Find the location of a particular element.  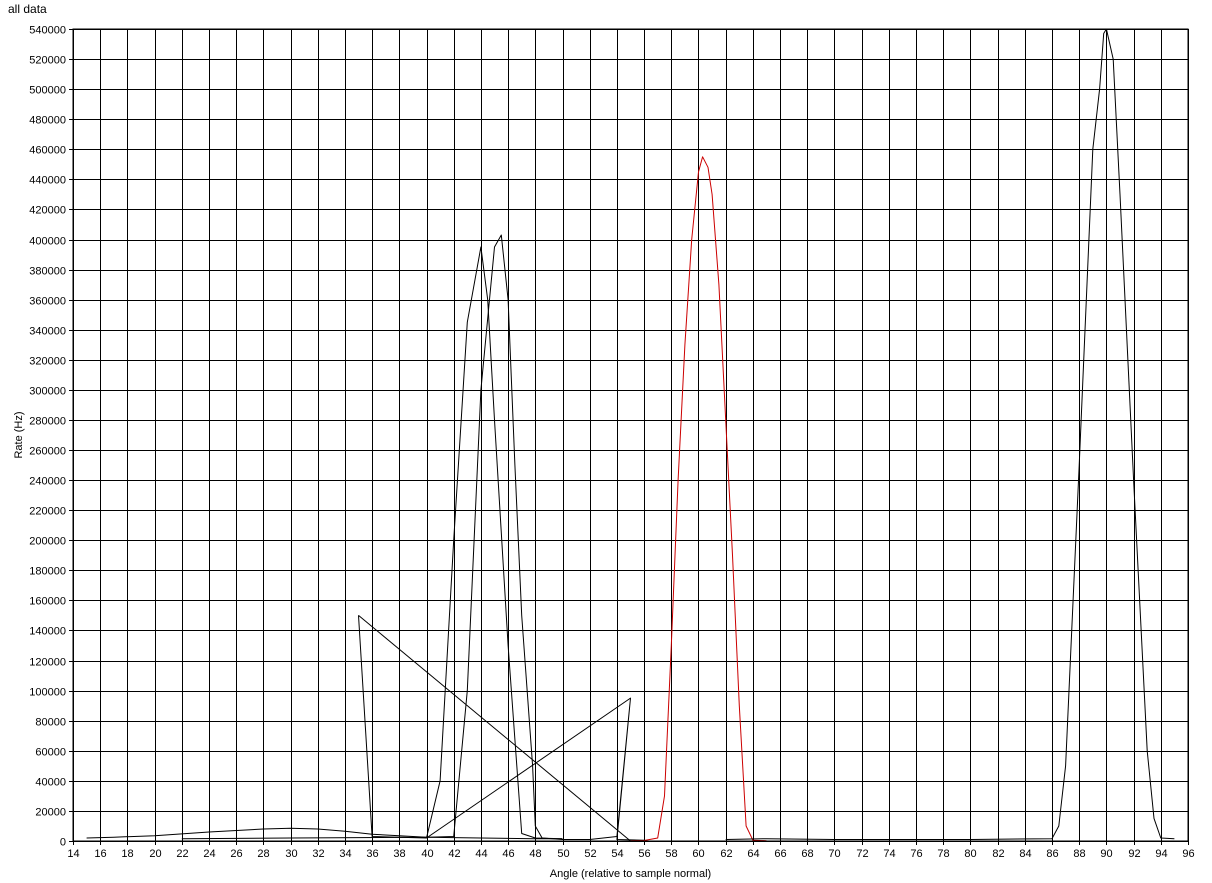

x-tick-label: 78 is located at coordinates (943, 854).